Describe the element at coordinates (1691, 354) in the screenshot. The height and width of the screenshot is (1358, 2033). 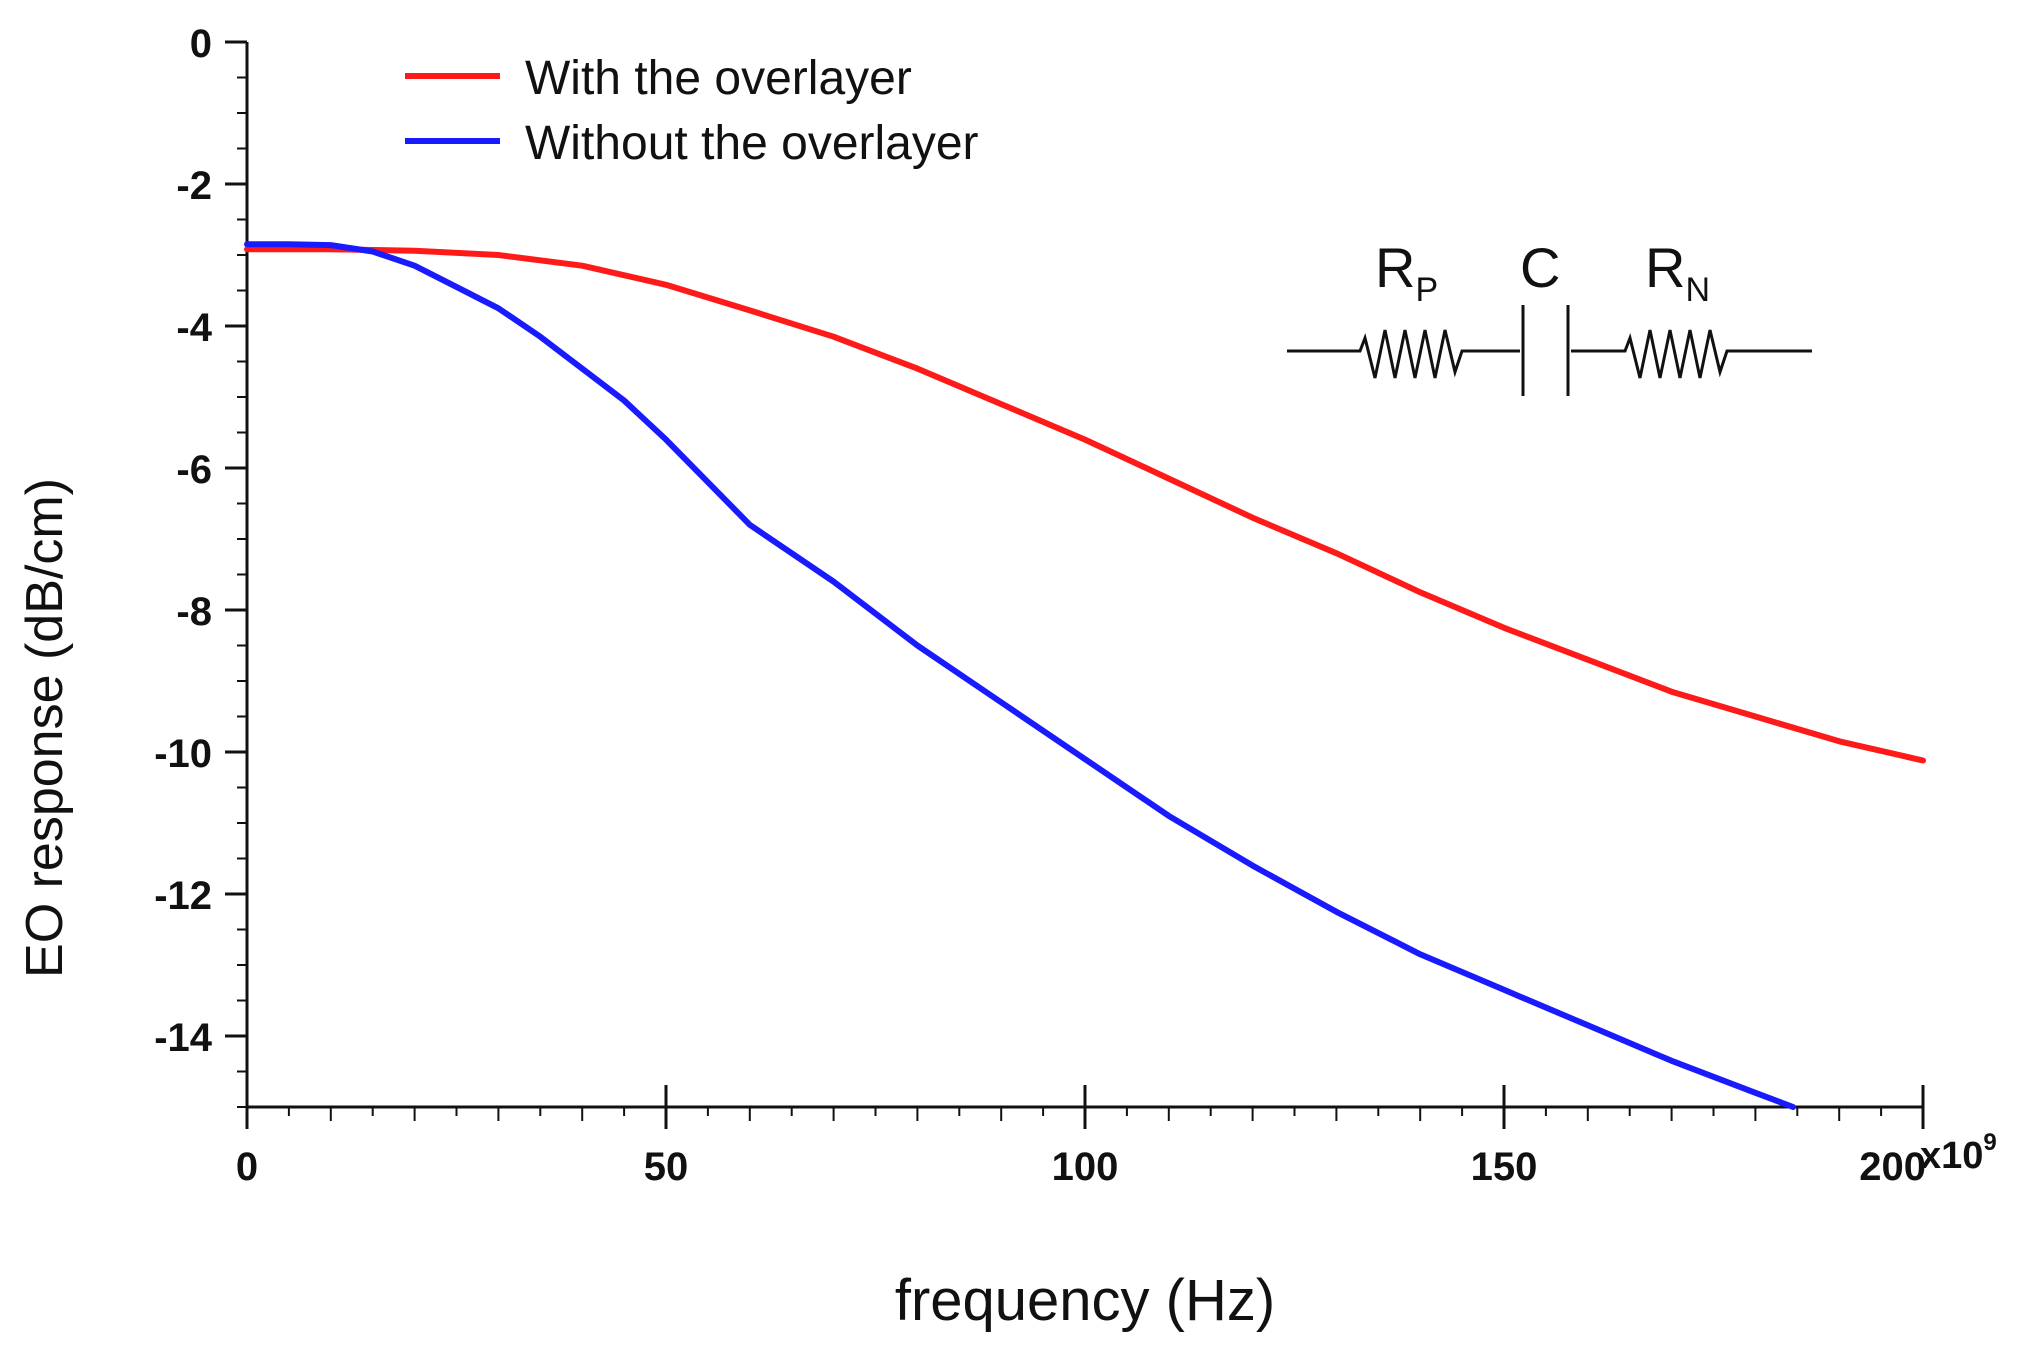
I see `resistor-n-icon` at that location.